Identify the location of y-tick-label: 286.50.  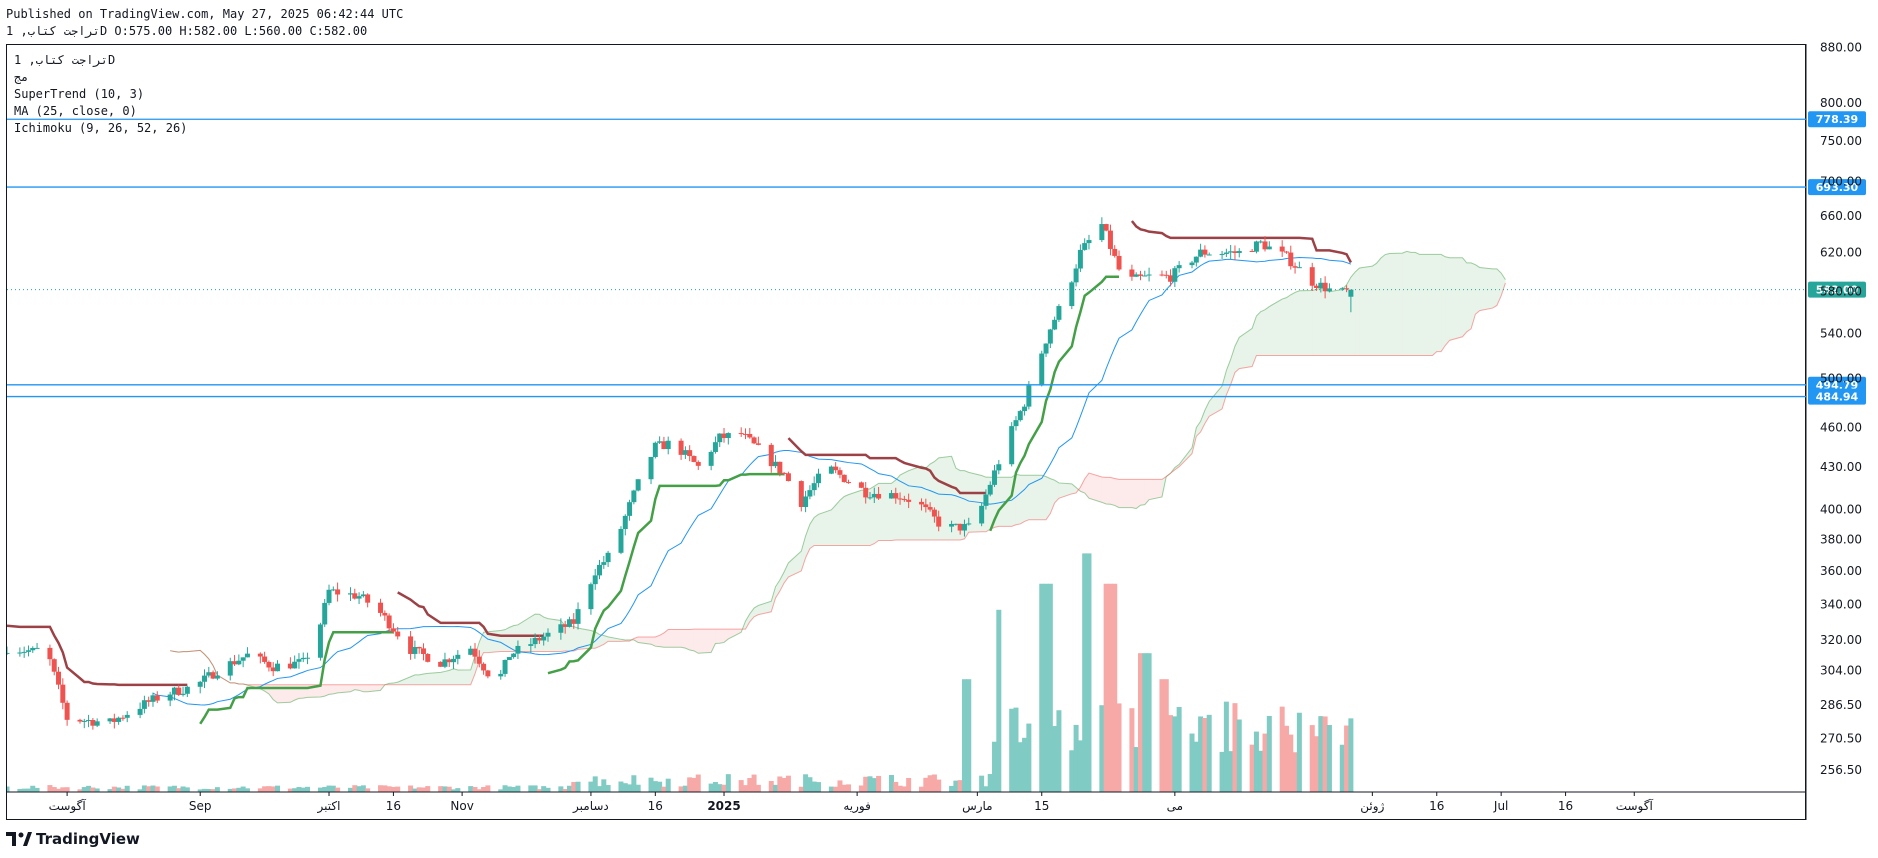
(1841, 705).